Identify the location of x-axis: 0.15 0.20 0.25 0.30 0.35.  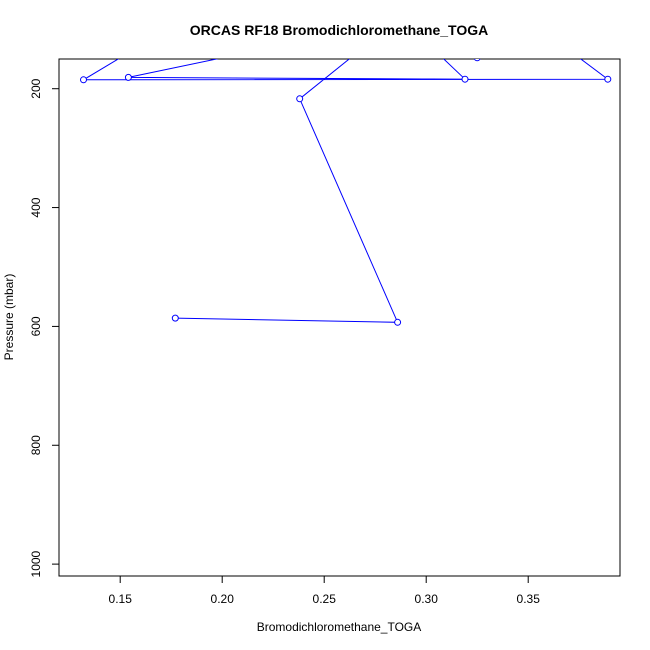
(325, 591).